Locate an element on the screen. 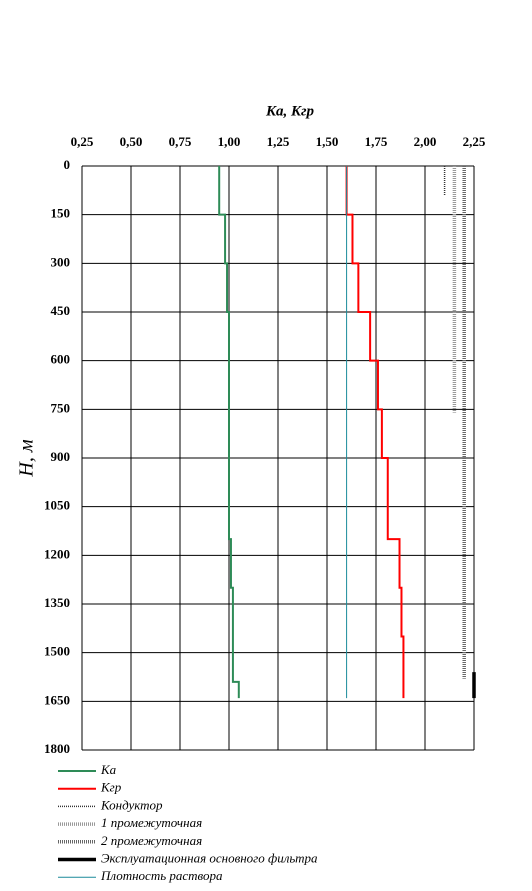 This screenshot has height=891, width=532. y-tick-label: 1200 is located at coordinates (57, 553).